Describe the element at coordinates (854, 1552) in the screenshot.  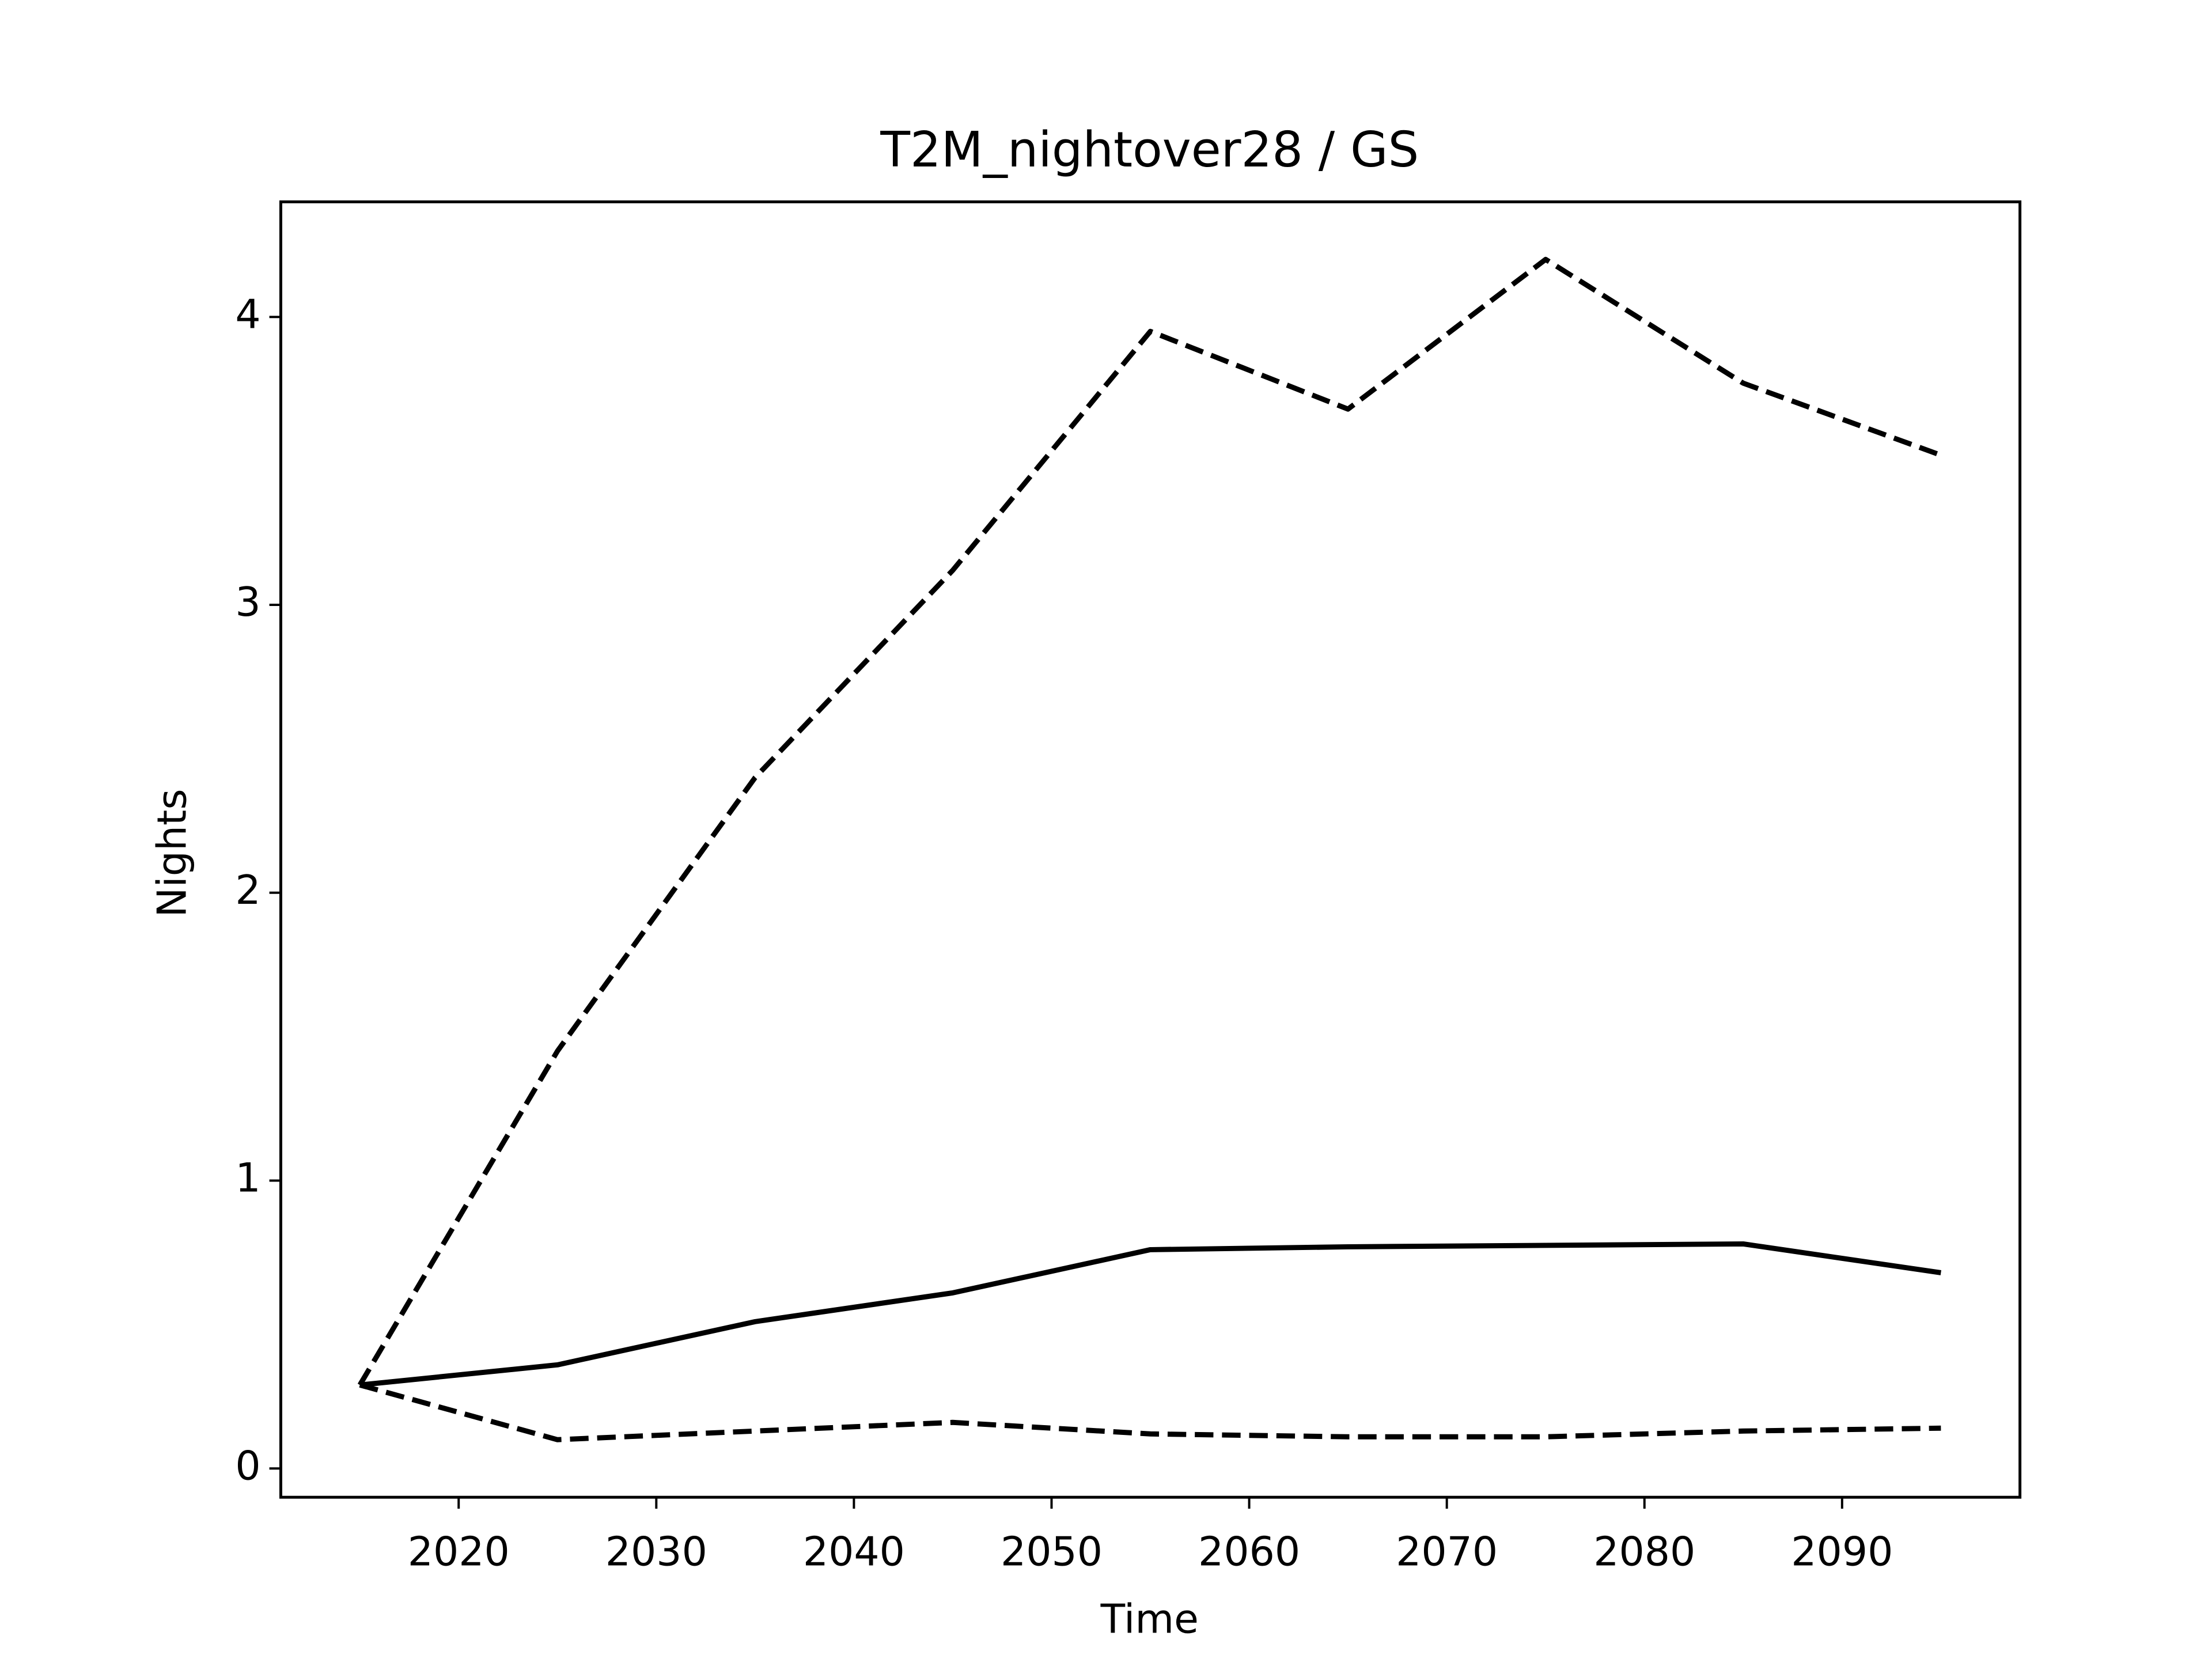
I see `x-tick-label: 2040` at that location.